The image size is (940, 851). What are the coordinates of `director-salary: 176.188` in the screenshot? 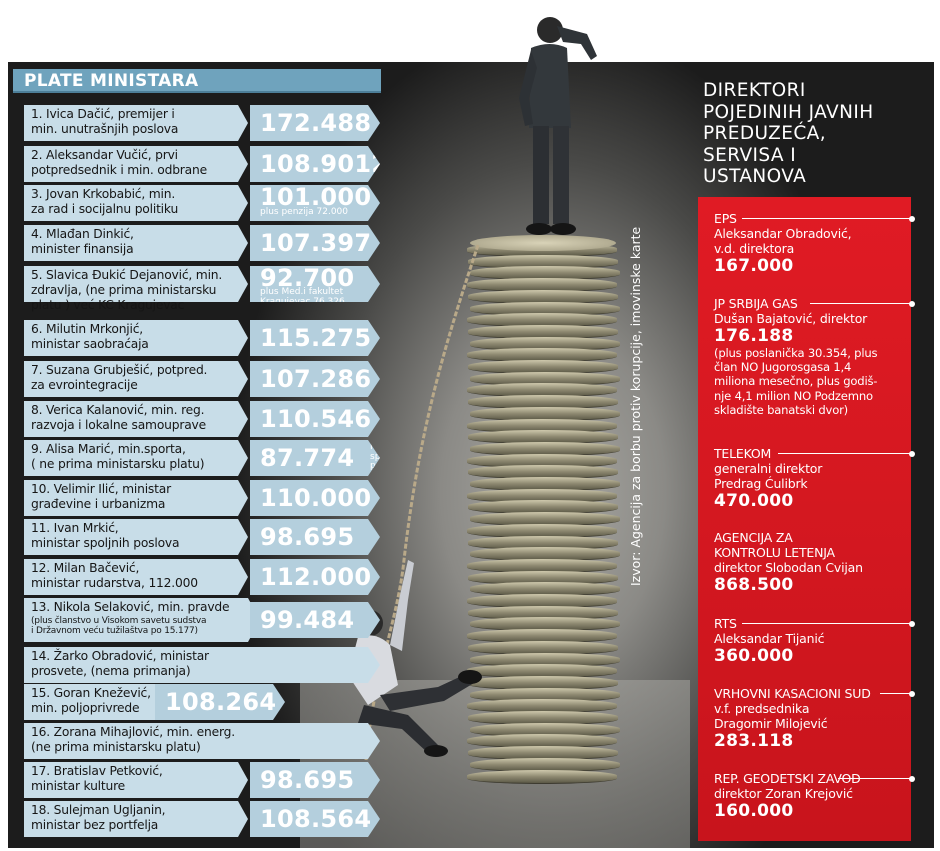 It's located at (754, 336).